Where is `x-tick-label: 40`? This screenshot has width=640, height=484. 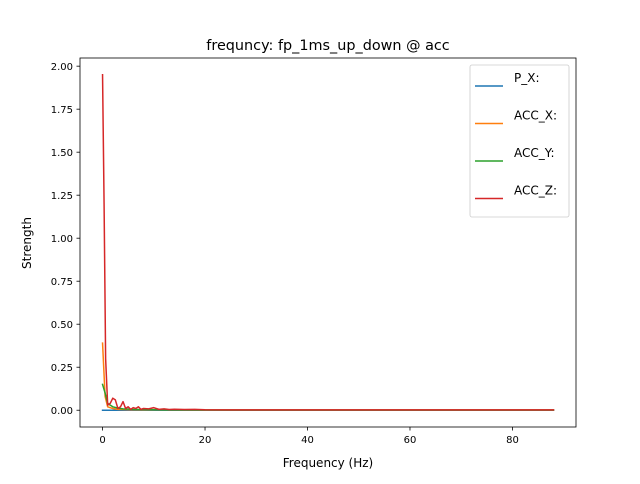 x-tick-label: 40 is located at coordinates (307, 440).